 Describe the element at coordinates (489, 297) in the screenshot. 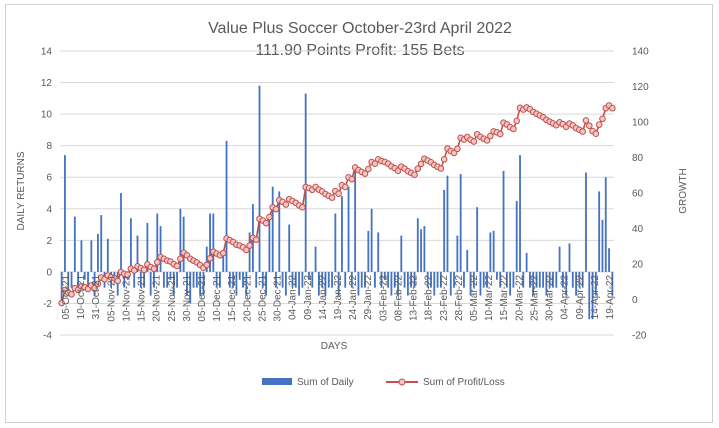

I see `x-tick-label: 10-Mar-22` at that location.